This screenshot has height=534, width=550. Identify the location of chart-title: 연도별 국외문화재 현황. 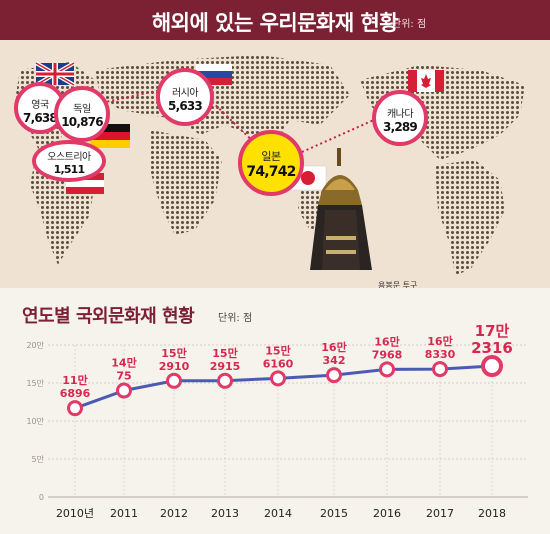
(108, 316).